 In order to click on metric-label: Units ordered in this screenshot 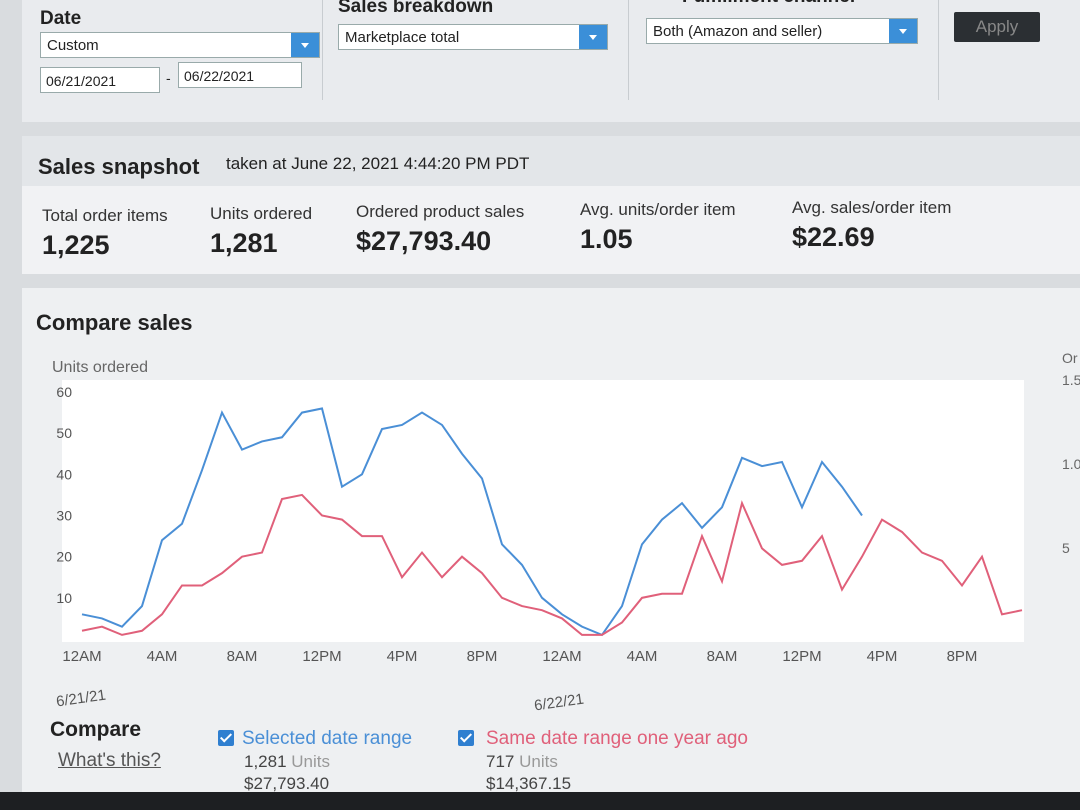, I will do `click(261, 213)`.